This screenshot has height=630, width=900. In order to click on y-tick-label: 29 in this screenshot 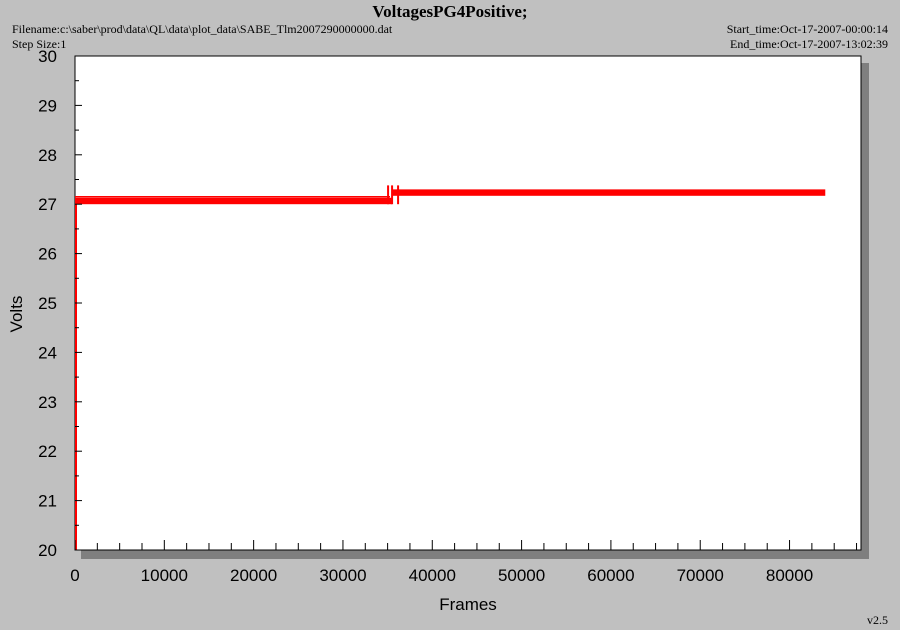, I will do `click(47, 105)`.